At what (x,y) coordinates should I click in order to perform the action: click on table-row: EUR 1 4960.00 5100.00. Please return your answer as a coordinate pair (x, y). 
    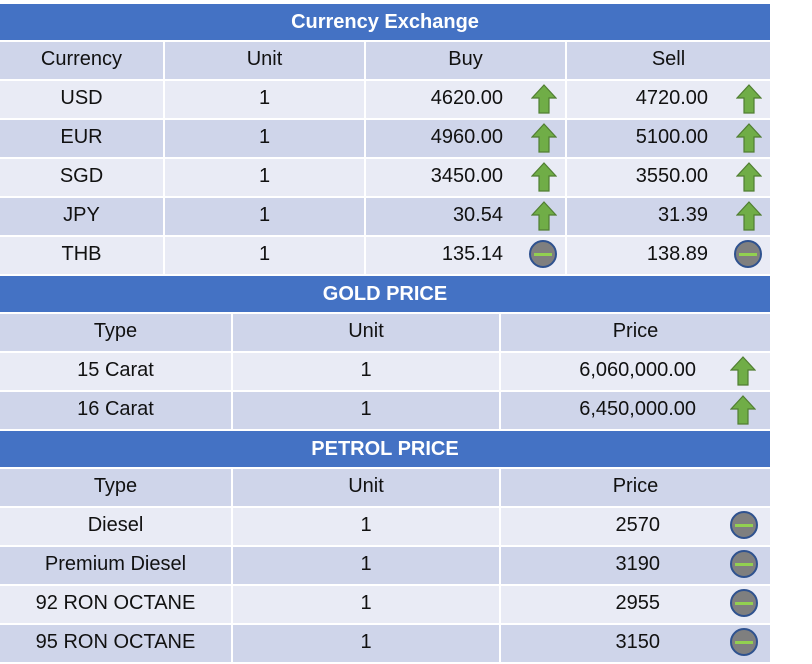
    Looking at the image, I should click on (385, 139).